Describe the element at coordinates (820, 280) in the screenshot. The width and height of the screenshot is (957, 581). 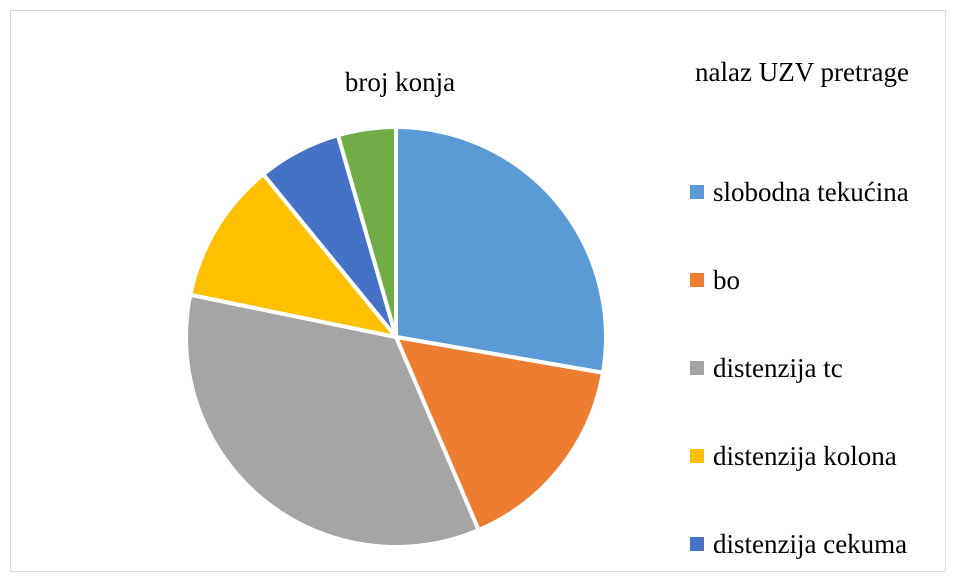
I see `legend-item-bo: bo` at that location.